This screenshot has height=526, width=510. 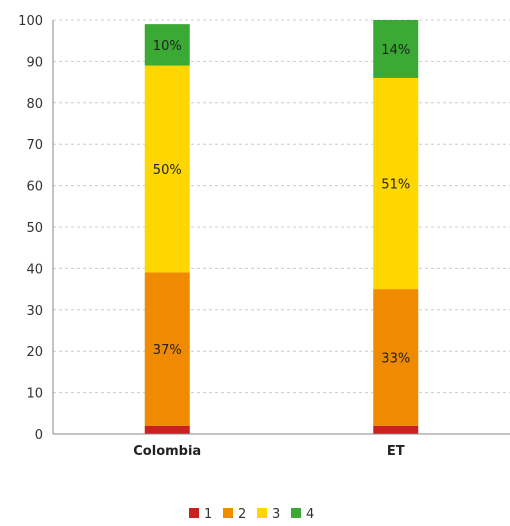 What do you see at coordinates (34, 352) in the screenshot?
I see `y-tick-label: 20` at bounding box center [34, 352].